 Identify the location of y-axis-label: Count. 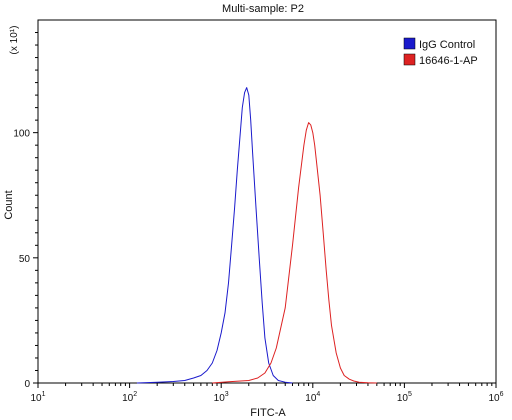
(9, 204).